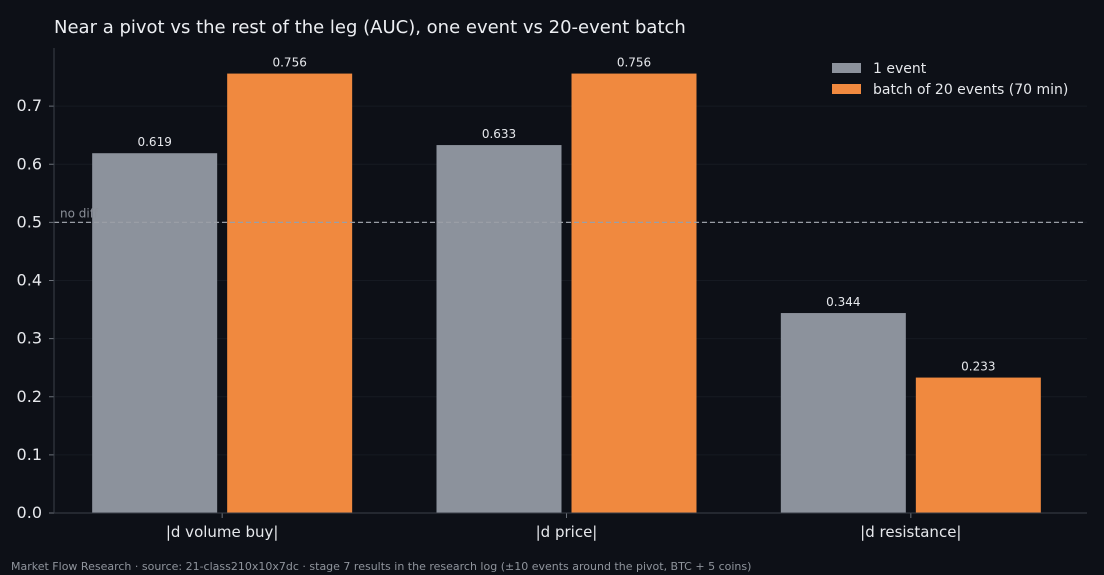 The width and height of the screenshot is (1104, 575). Describe the element at coordinates (970, 90) in the screenshot. I see `legend-entry: batch of 20 events (70 min)` at that location.